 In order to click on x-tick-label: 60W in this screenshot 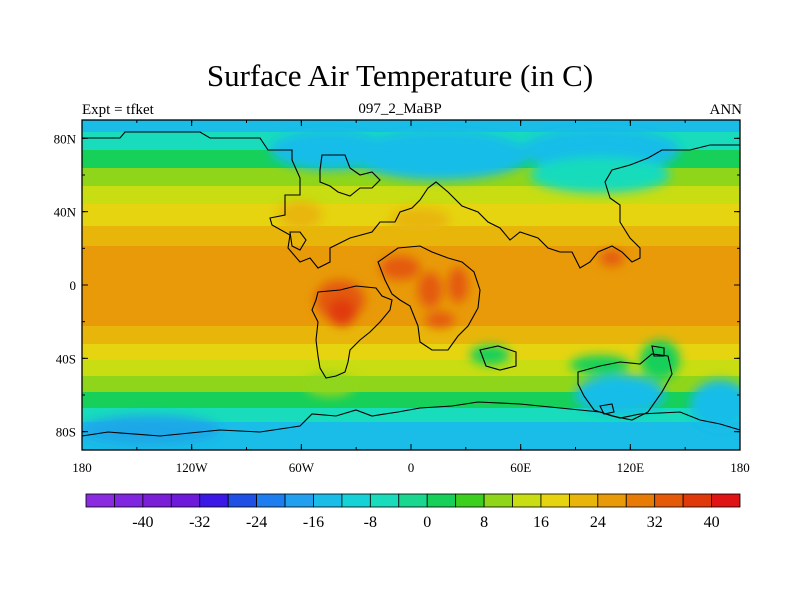, I will do `click(302, 467)`.